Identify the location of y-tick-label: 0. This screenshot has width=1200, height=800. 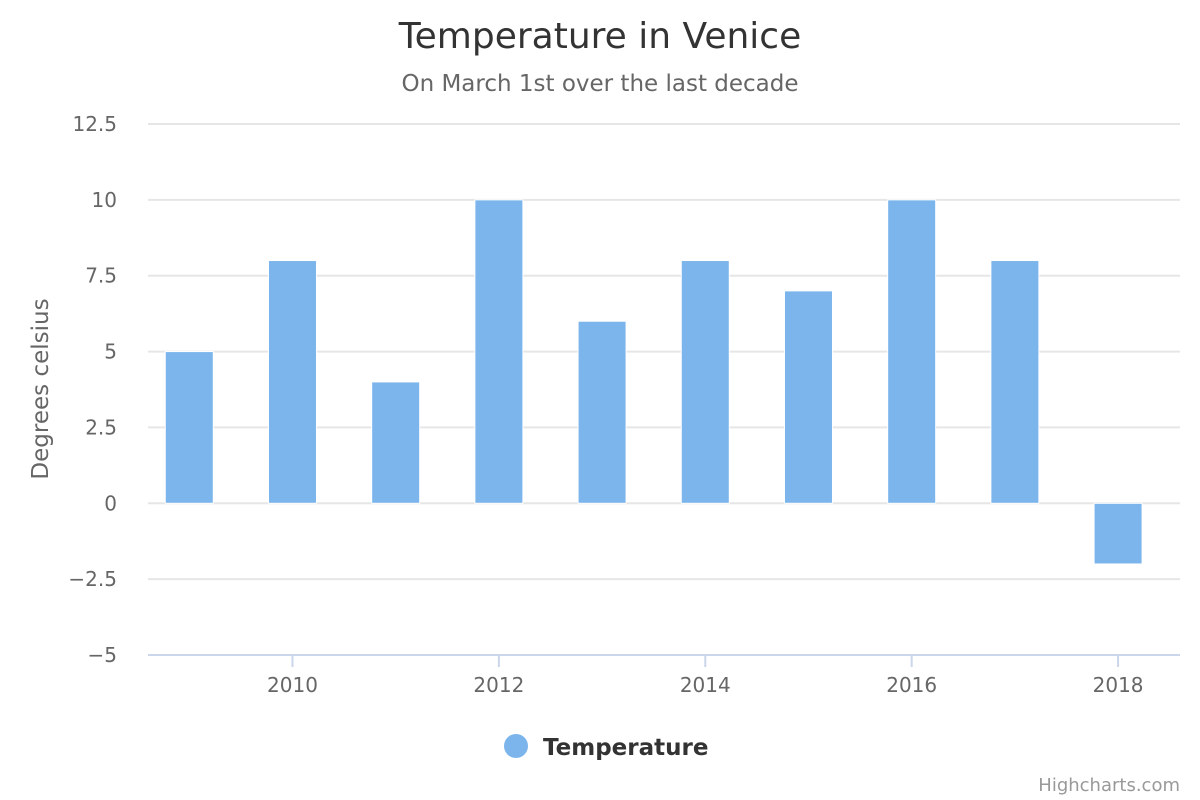
(110, 503).